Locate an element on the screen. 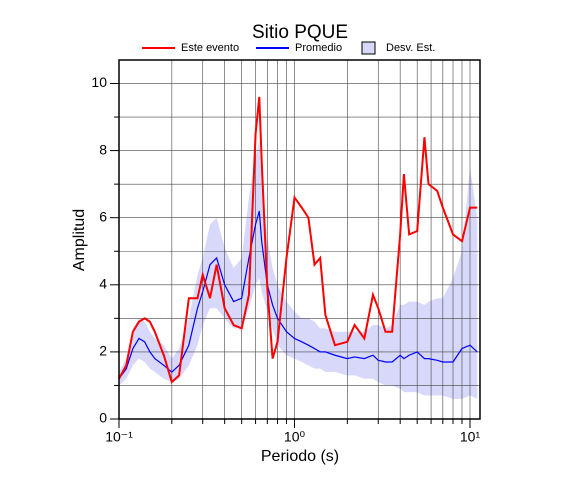  y-tick-label: 0 is located at coordinates (103, 418).